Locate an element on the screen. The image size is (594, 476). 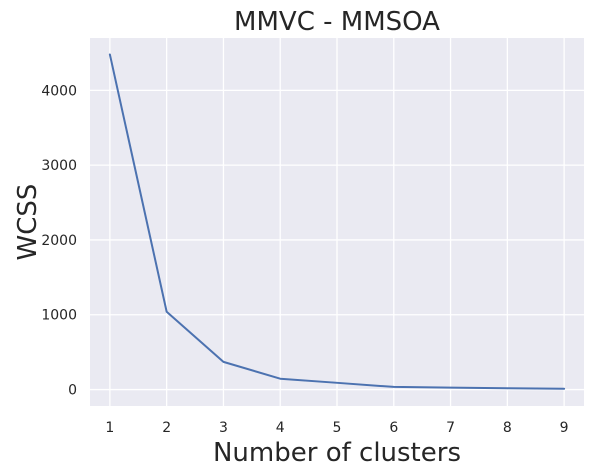
y-tick-label: 3000 is located at coordinates (59, 166).